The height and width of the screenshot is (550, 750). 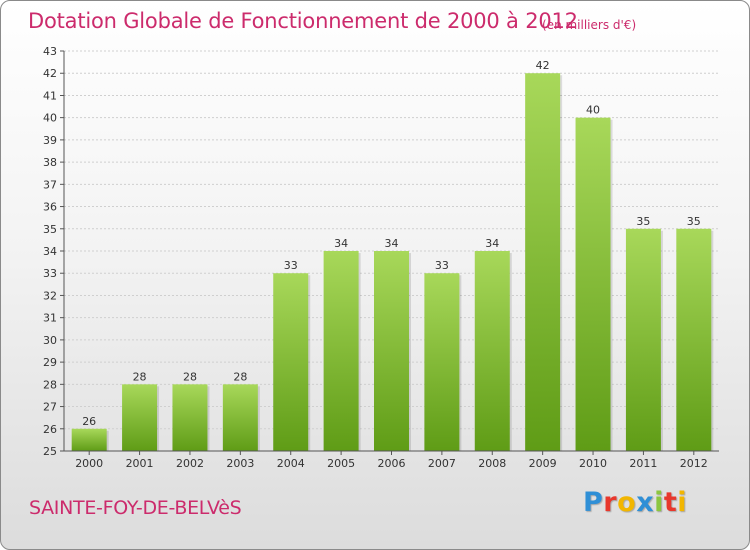 What do you see at coordinates (240, 463) in the screenshot?
I see `x-tick-label: 2003` at bounding box center [240, 463].